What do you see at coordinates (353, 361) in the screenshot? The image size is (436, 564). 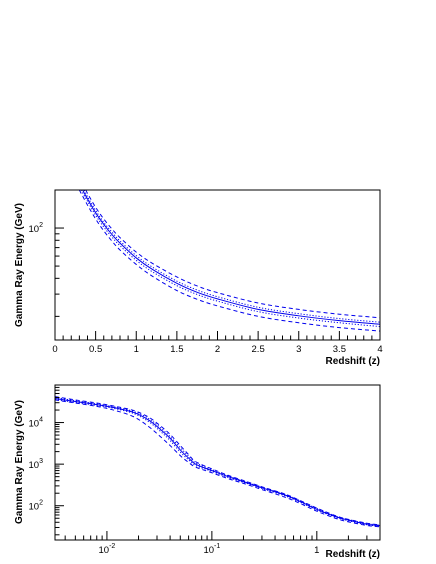 I see `top-x-axis-title: Redshift (z)` at bounding box center [353, 361].